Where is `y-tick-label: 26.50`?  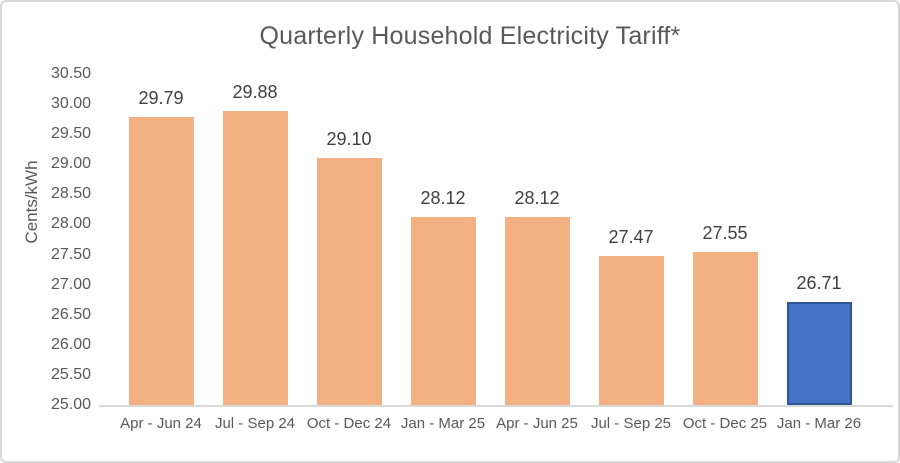
y-tick-label: 26.50 is located at coordinates (70, 314).